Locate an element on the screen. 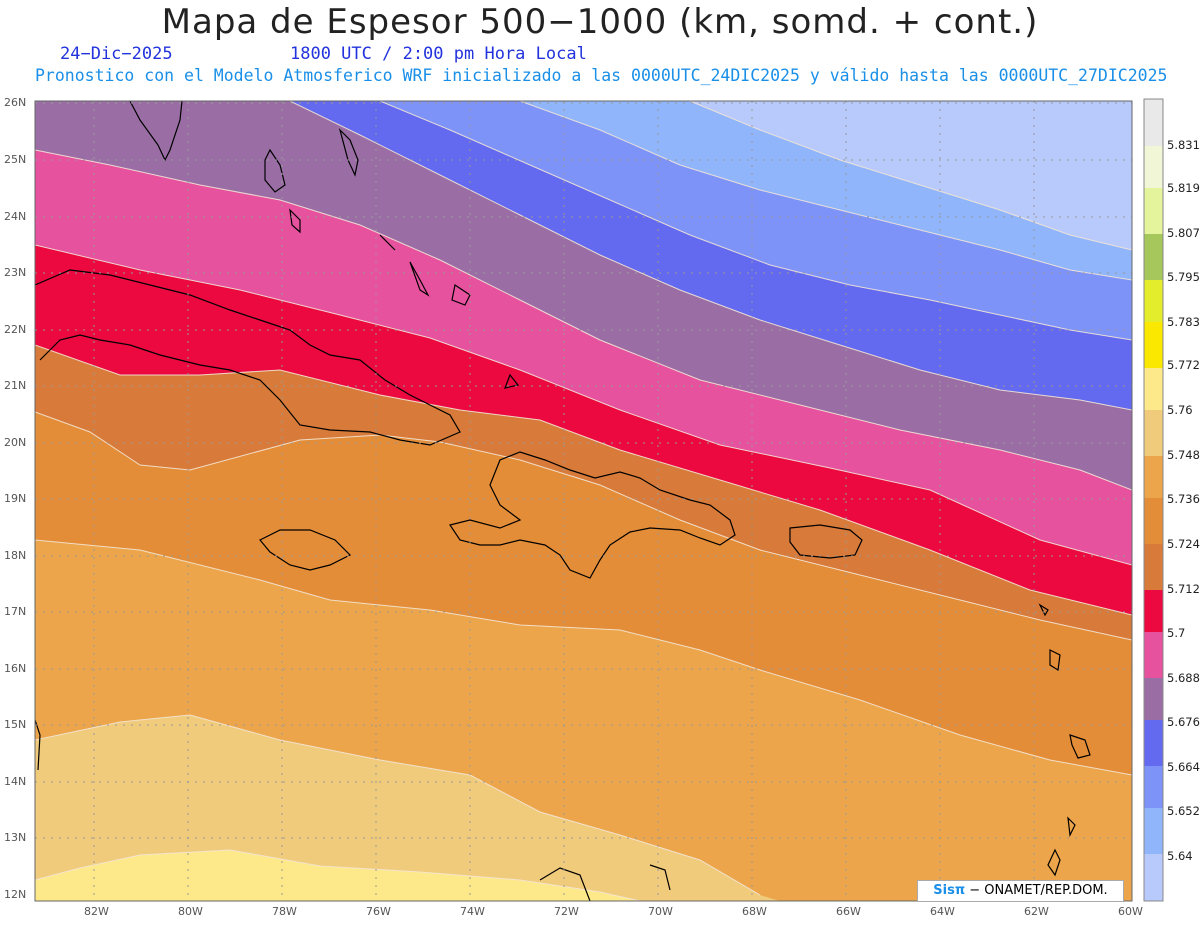 This screenshot has height=927, width=1200. colorbar-label: 5.652 is located at coordinates (1183, 811).